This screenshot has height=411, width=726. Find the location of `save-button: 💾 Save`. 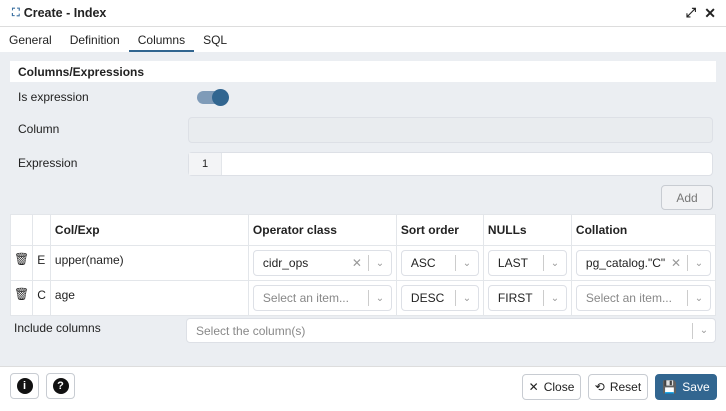

save-button: 💾 Save is located at coordinates (686, 387).